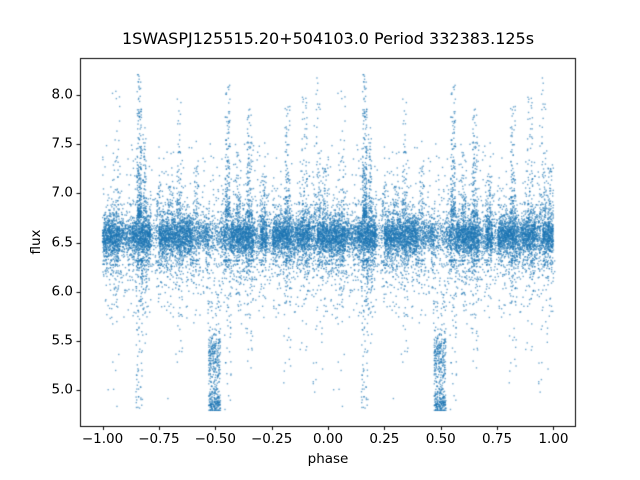 The height and width of the screenshot is (480, 640). Describe the element at coordinates (62, 291) in the screenshot. I see `y-tick-label: 6.0` at that location.